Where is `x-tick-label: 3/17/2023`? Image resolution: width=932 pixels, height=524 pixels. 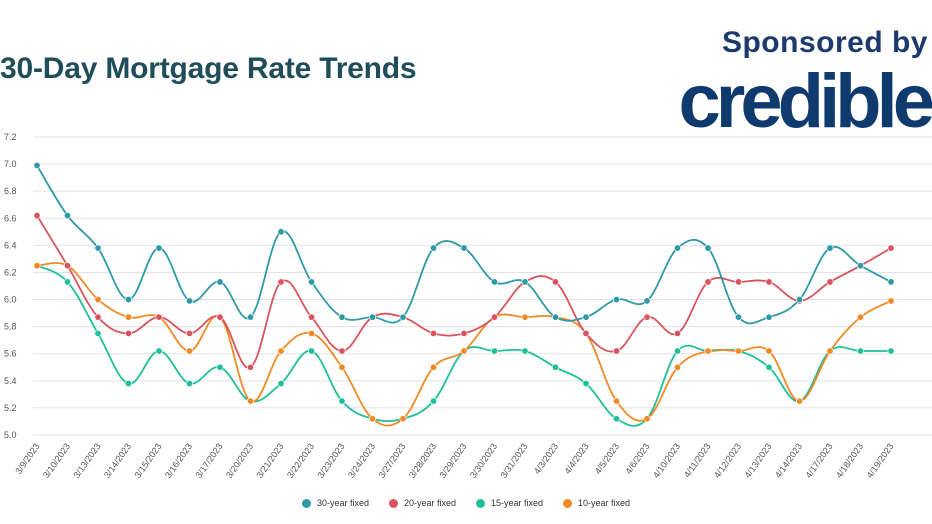 x-tick-label: 3/17/2023 is located at coordinates (208, 460).